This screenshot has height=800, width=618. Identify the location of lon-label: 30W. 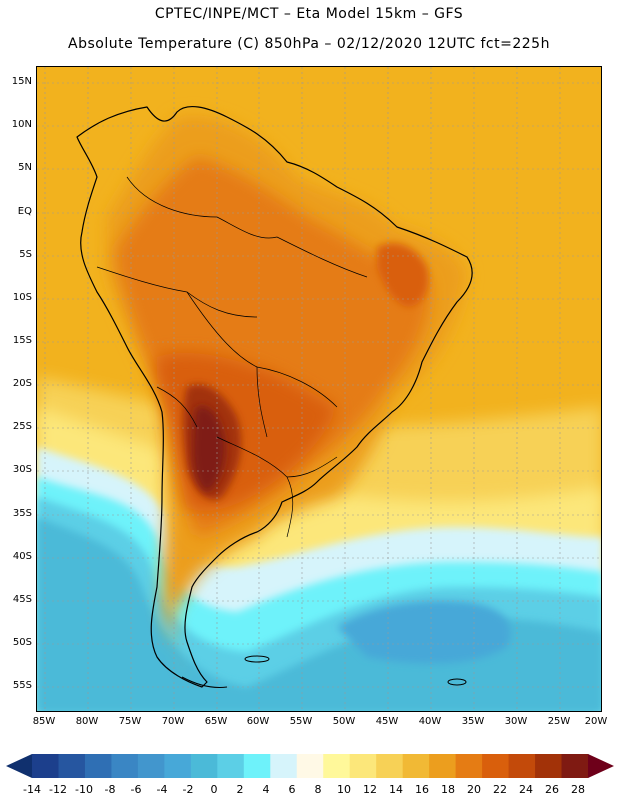
(516, 721).